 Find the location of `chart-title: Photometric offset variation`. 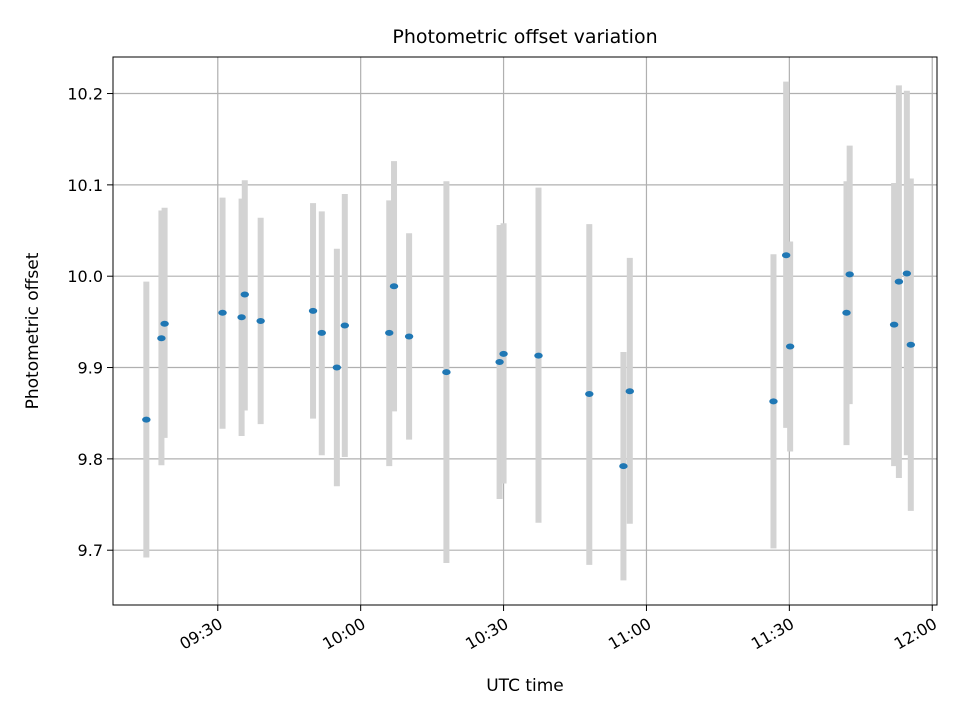

chart-title: Photometric offset variation is located at coordinates (524, 37).